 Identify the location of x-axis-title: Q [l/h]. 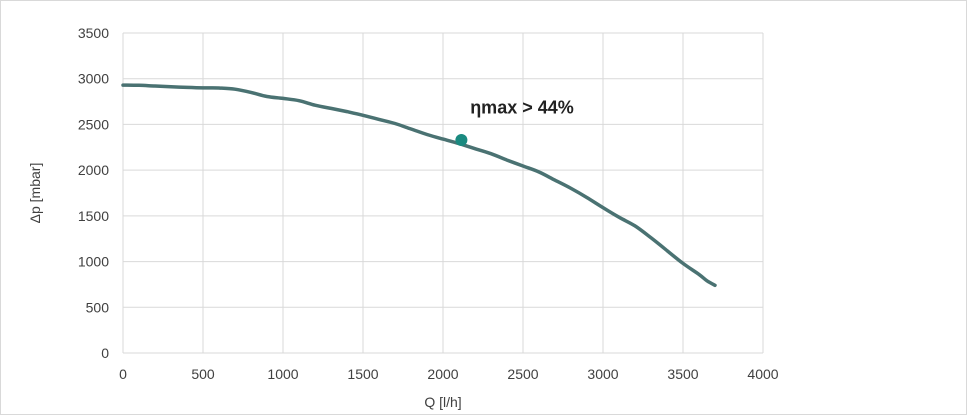
(442, 402).